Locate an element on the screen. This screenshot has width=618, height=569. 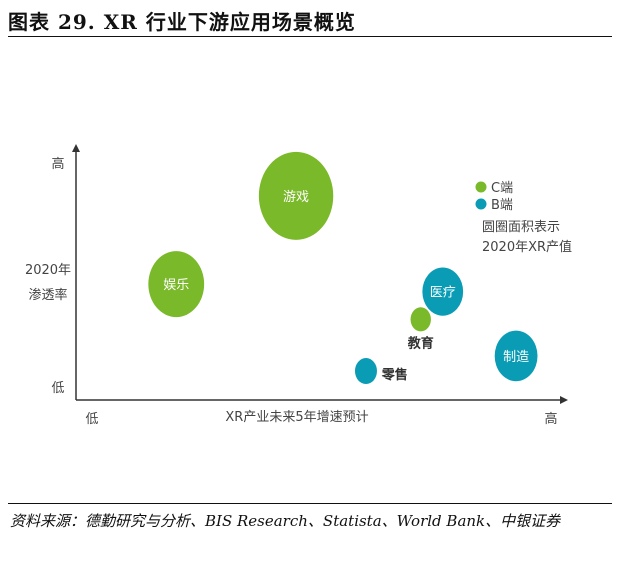
x-tick-high: 高 is located at coordinates (550, 419).